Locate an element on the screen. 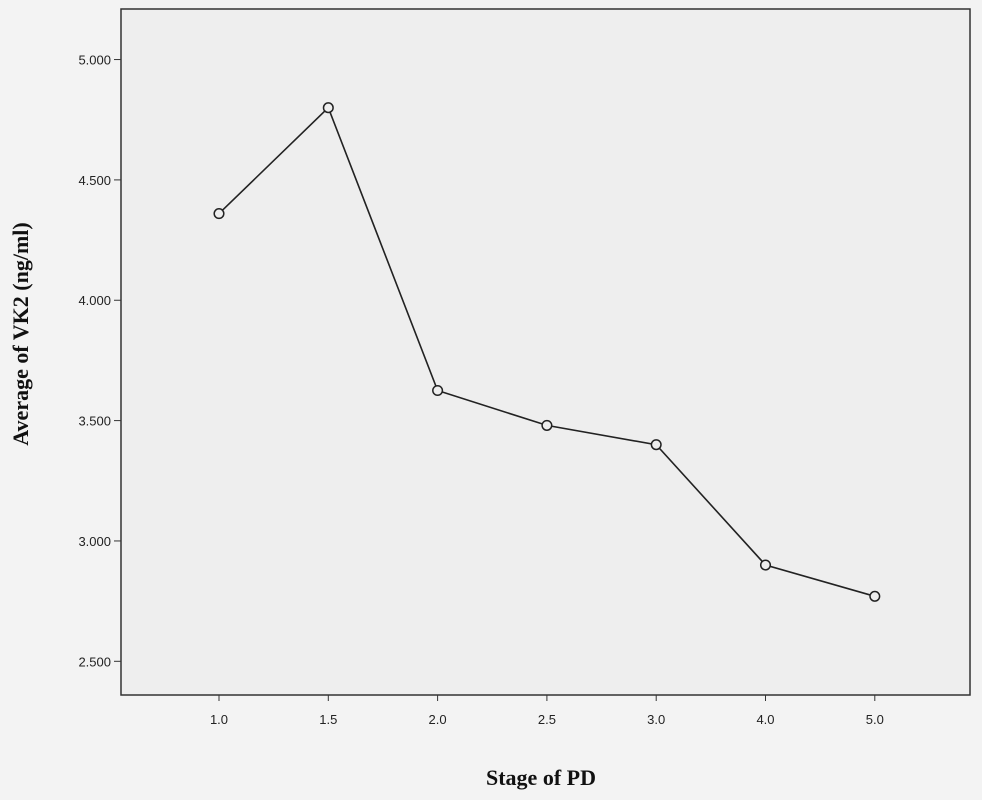 This screenshot has width=982, height=800. x-tick-label: 3.0 is located at coordinates (656, 719).